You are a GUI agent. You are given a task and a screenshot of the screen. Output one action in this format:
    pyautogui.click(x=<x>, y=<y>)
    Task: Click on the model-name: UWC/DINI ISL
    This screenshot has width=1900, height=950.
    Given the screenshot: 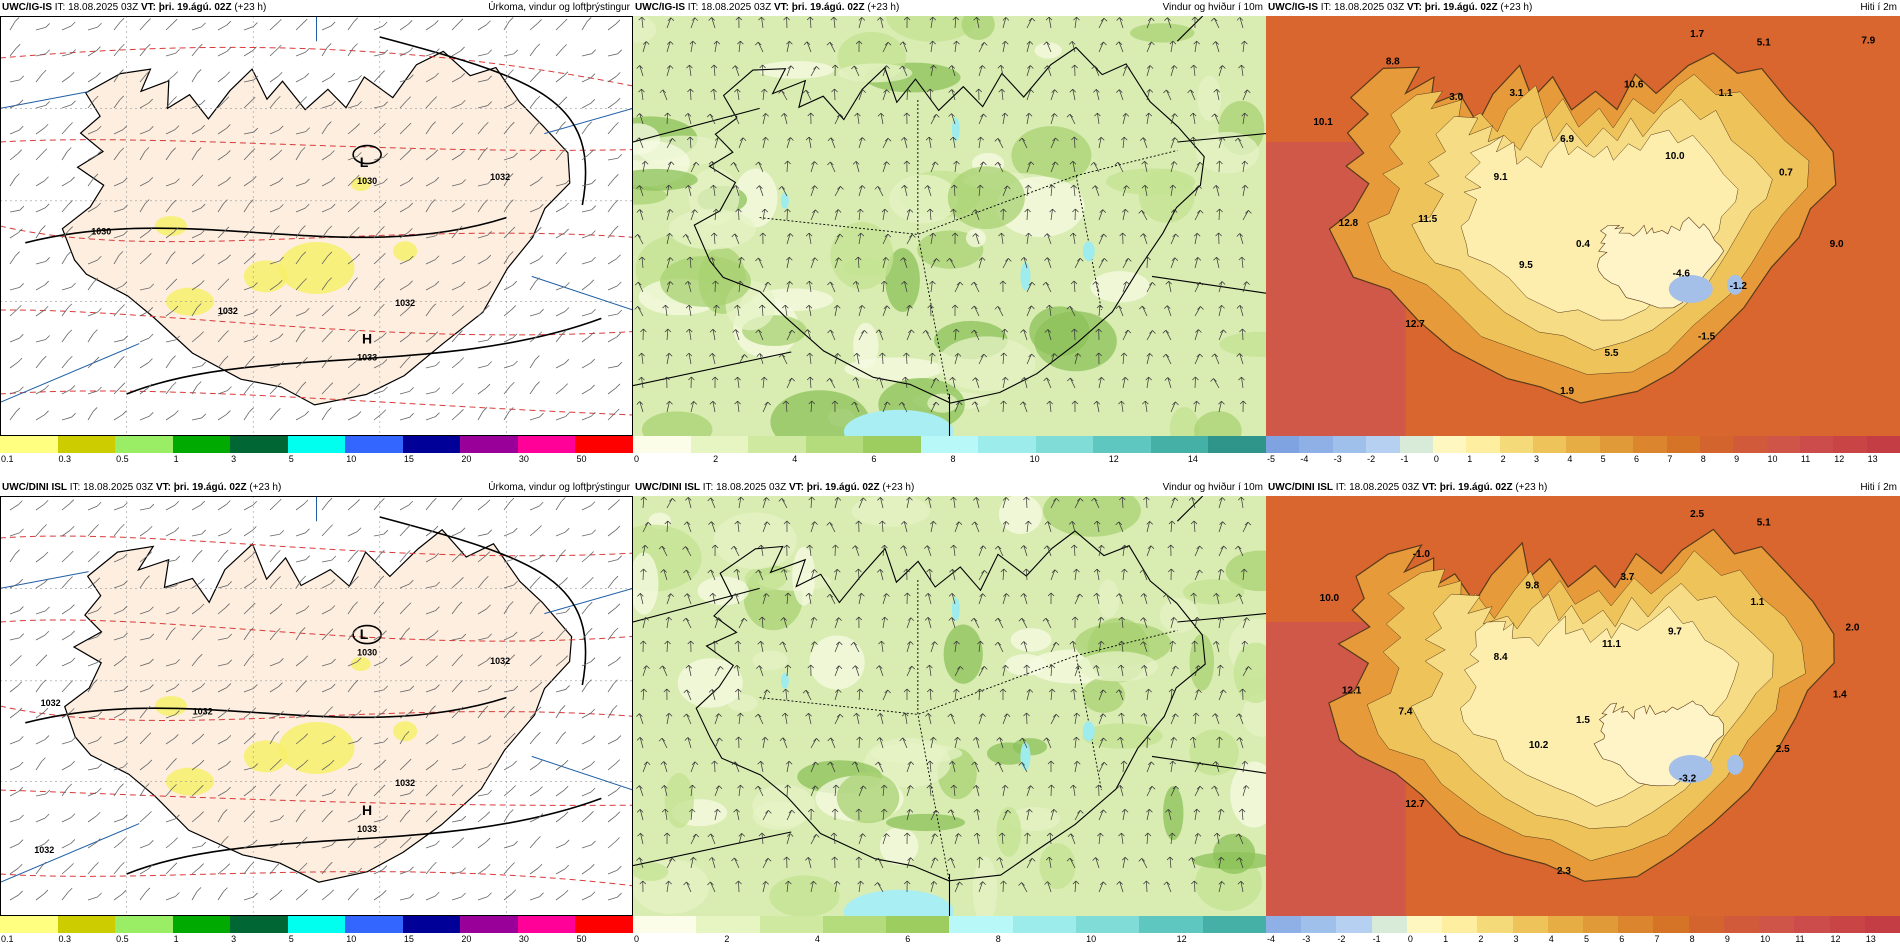 What is the action you would take?
    pyautogui.click(x=1300, y=487)
    